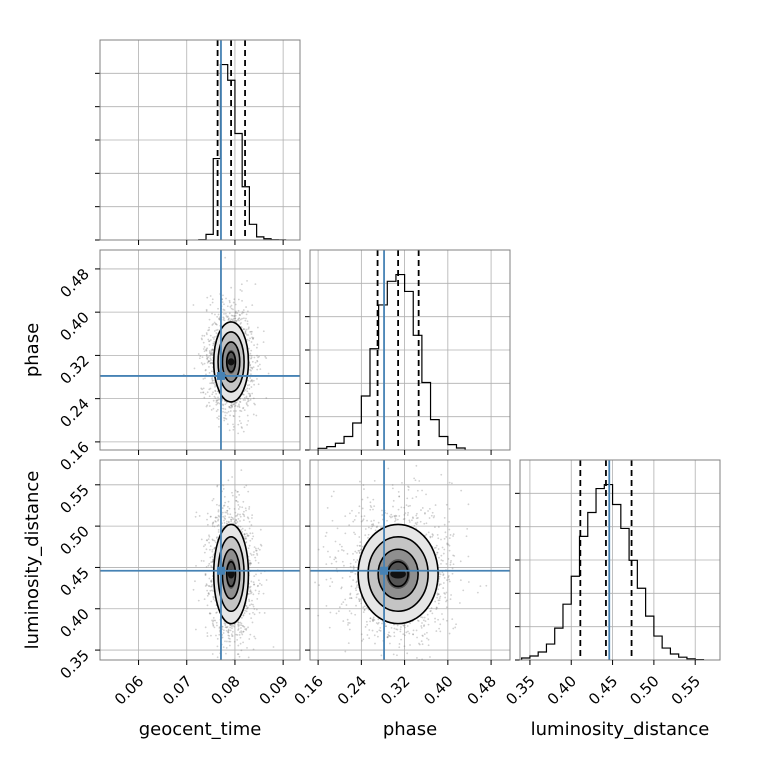  What do you see at coordinates (74, 283) in the screenshot?
I see `ytick-label: 0.48` at bounding box center [74, 283].